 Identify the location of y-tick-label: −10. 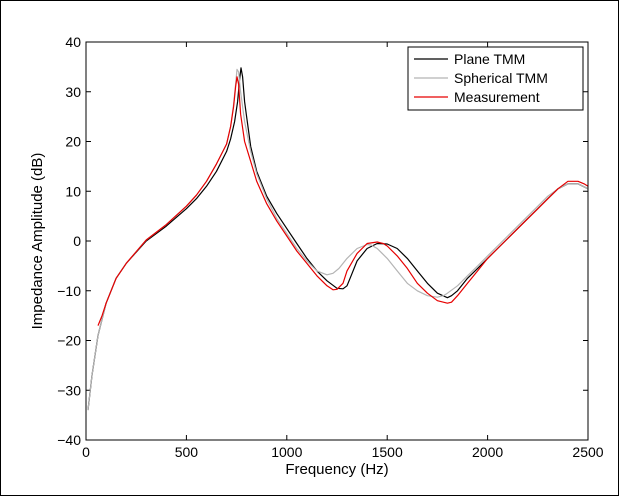
(69, 291).